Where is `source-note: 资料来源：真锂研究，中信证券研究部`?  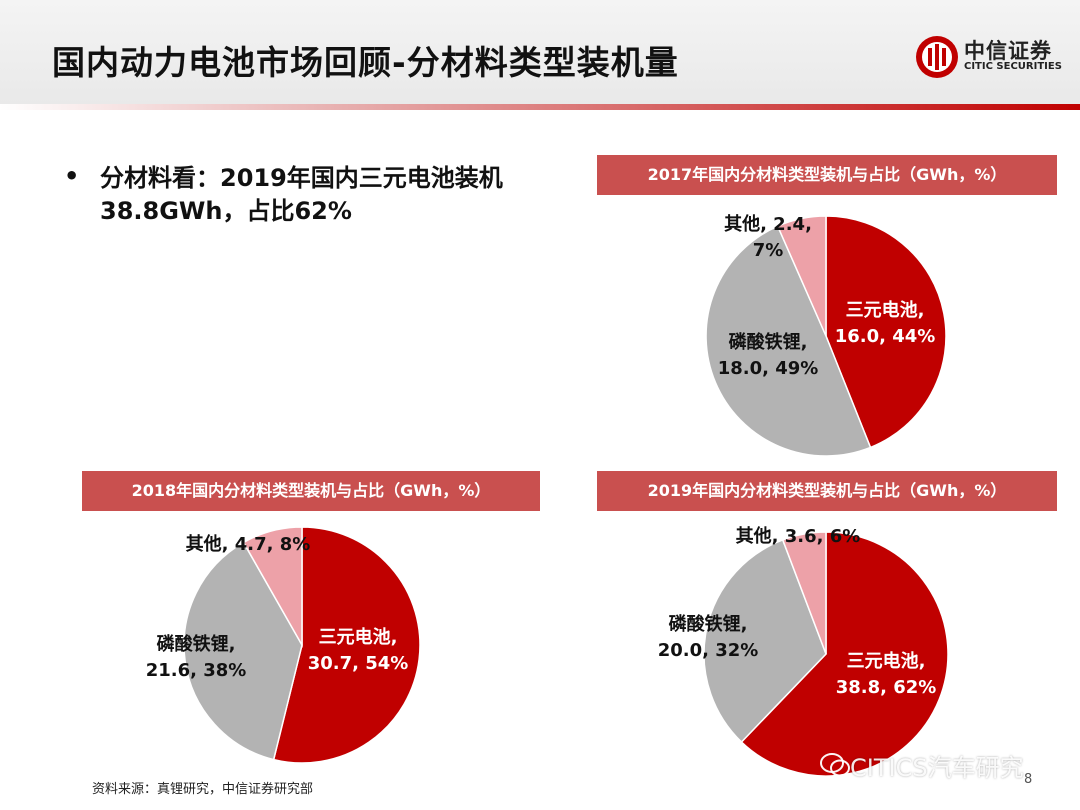
source-note: 资料来源：真锂研究，中信证券研究部 is located at coordinates (203, 789).